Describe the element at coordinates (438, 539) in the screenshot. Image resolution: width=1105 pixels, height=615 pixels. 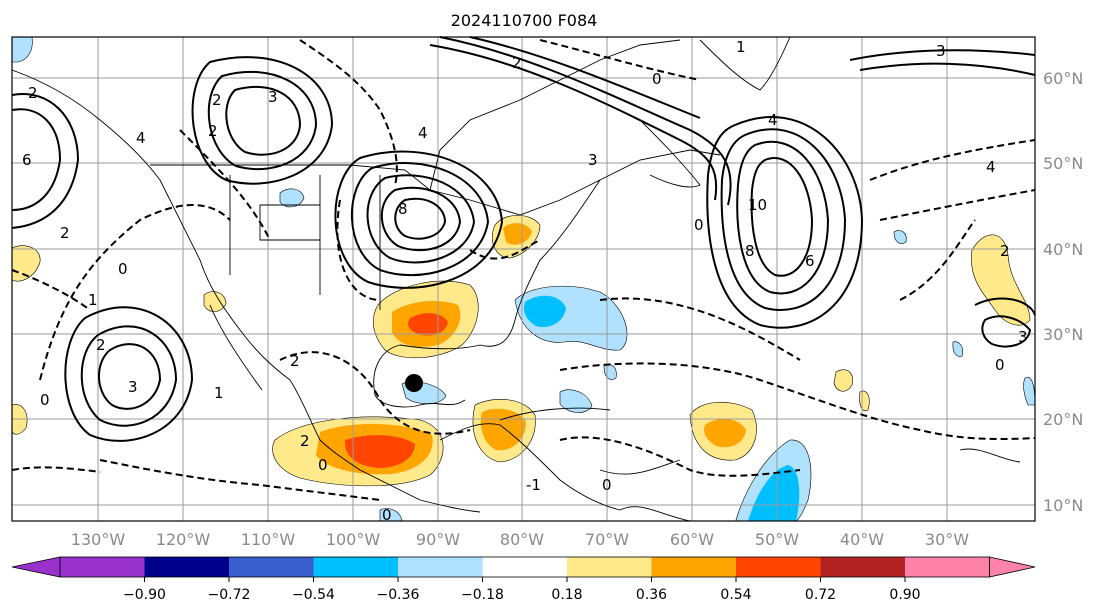
I see `lon-tick-label: 90°W` at that location.